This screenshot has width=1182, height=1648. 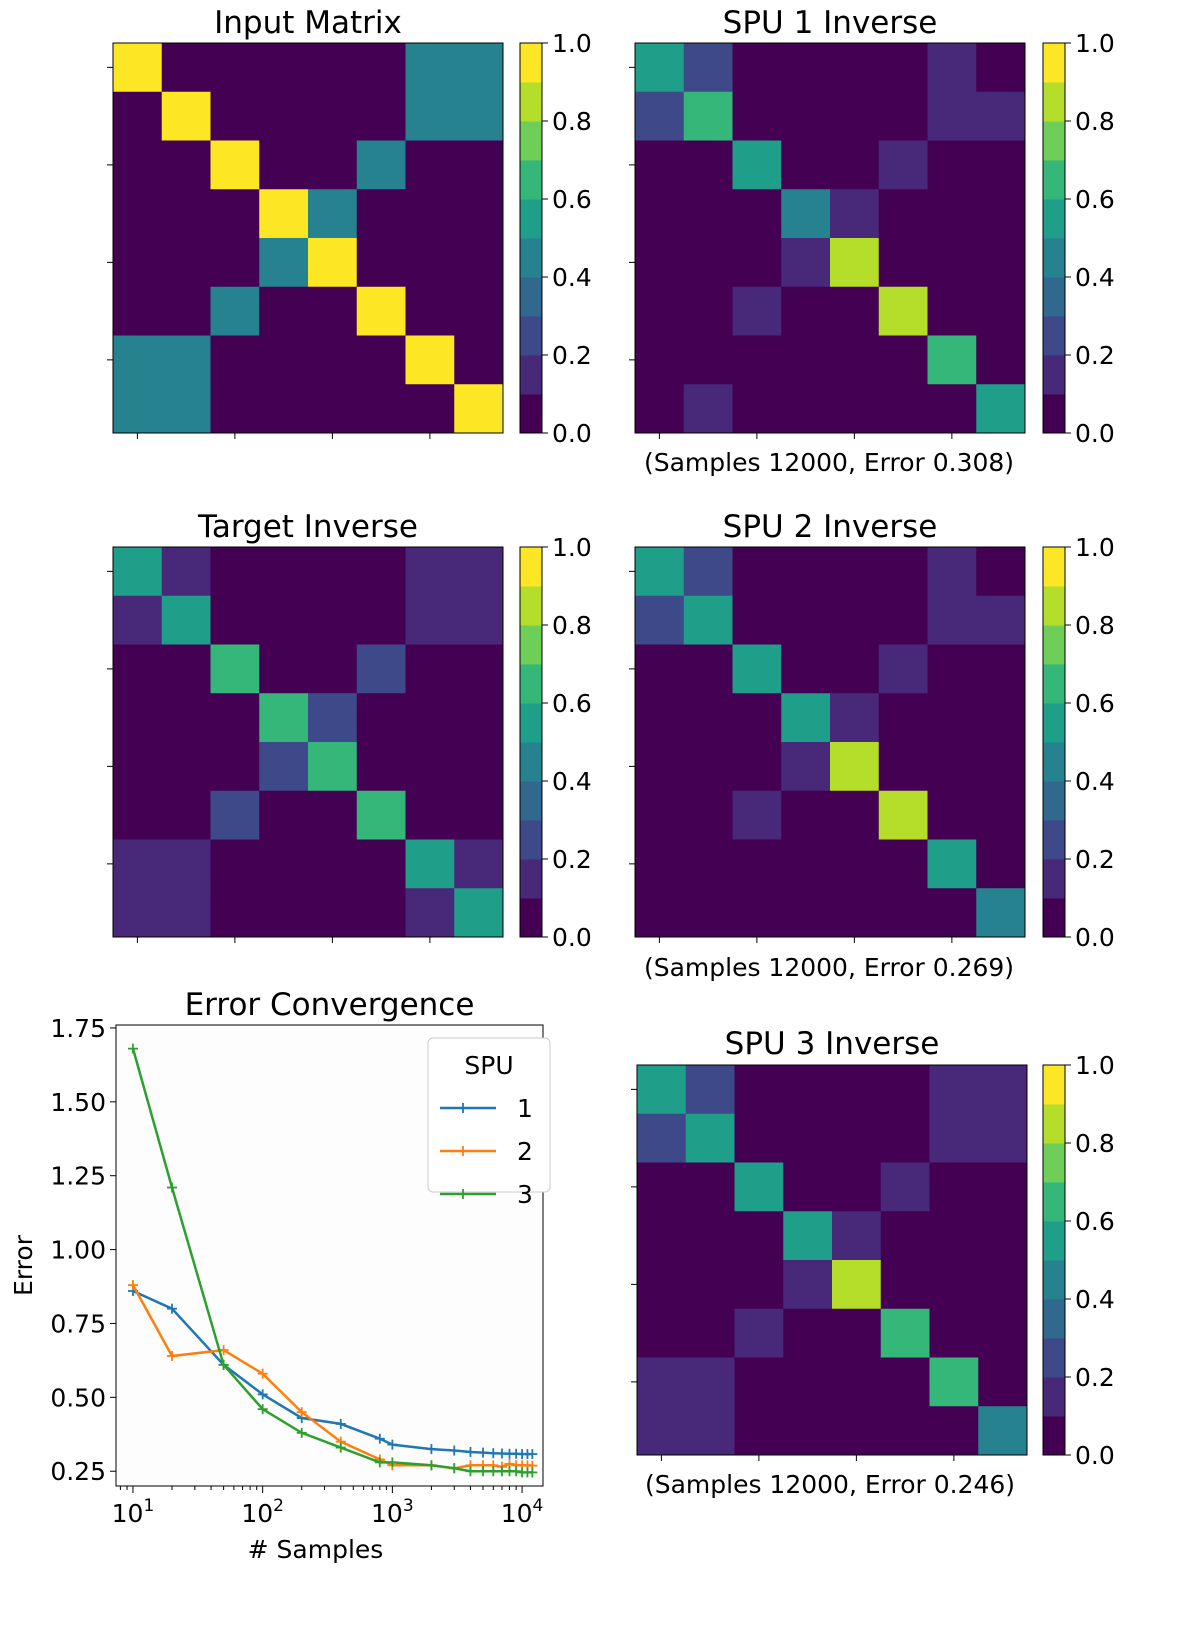 What do you see at coordinates (278, 1506) in the screenshot?
I see `x-tick-exponent: 2` at bounding box center [278, 1506].